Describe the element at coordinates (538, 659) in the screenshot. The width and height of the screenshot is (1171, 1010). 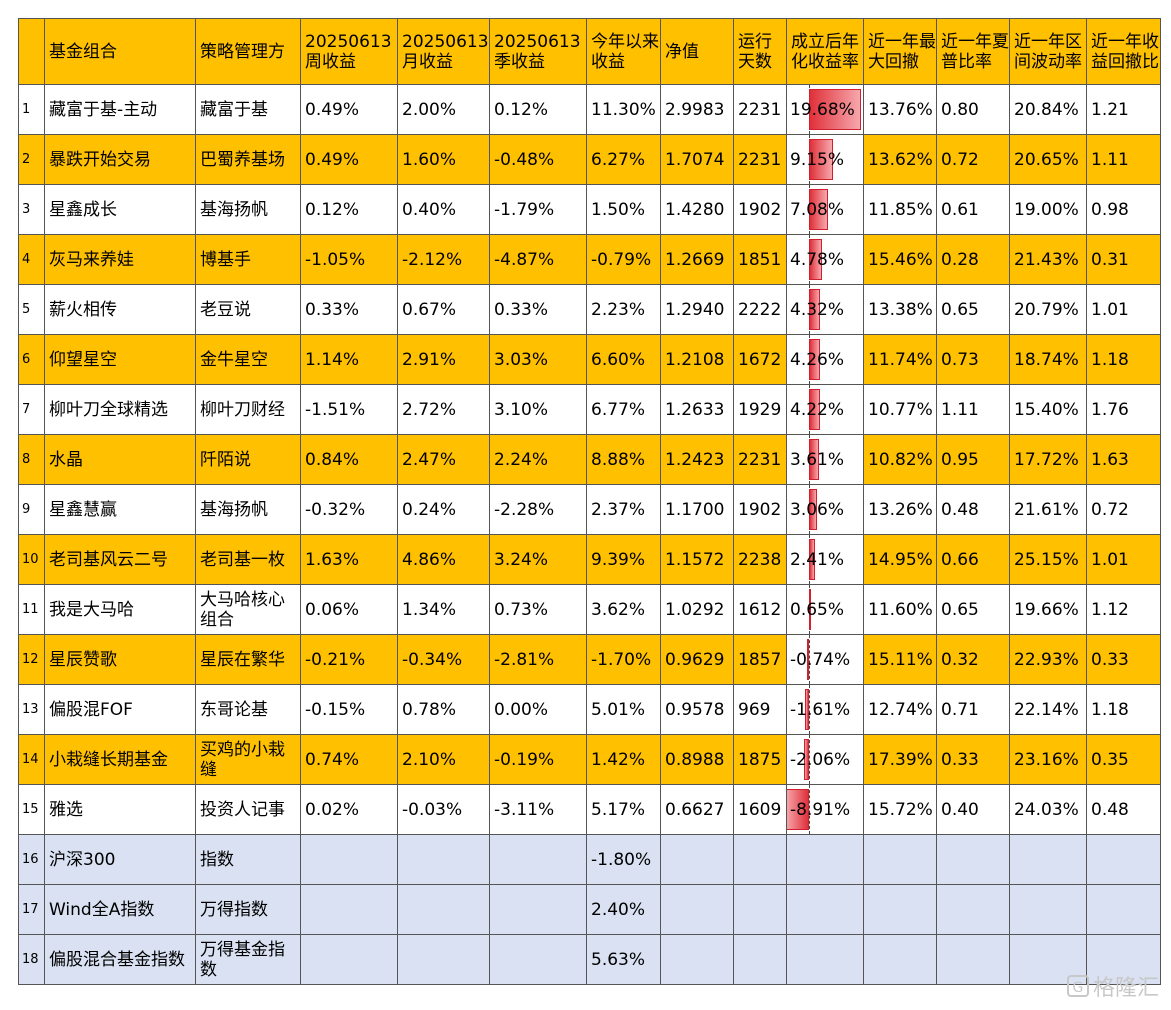
I see `table-cell: -2.81%` at that location.